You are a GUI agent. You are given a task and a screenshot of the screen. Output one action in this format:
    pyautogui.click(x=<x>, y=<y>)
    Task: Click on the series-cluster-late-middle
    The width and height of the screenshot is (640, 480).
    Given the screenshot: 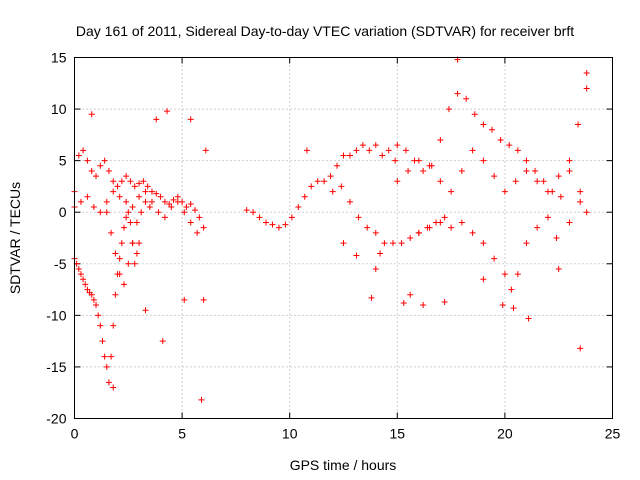 What is the action you would take?
    pyautogui.click(x=489, y=171)
    